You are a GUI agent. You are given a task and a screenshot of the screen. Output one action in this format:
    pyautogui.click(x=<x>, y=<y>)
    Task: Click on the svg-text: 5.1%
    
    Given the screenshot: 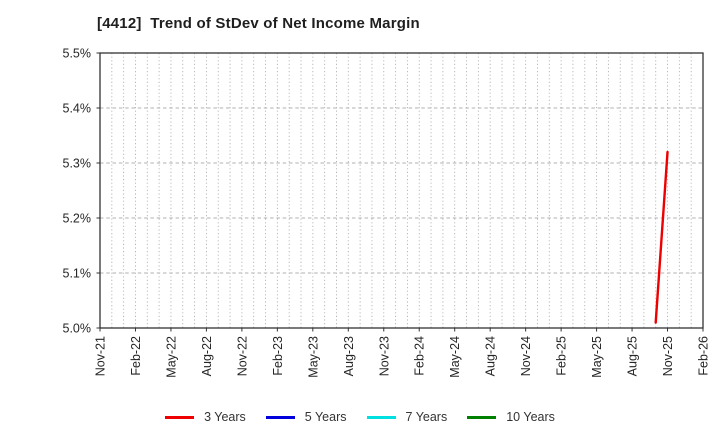 What is the action you would take?
    pyautogui.click(x=77, y=273)
    